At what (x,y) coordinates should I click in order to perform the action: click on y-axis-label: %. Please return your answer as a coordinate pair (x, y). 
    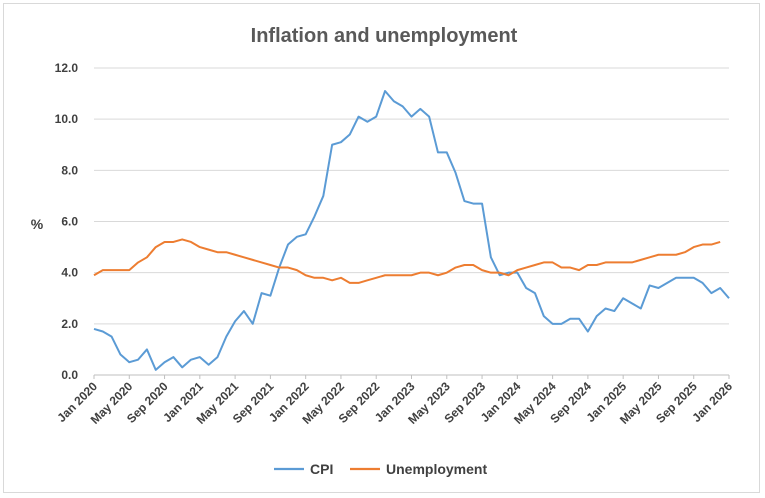
    Looking at the image, I should click on (37, 224).